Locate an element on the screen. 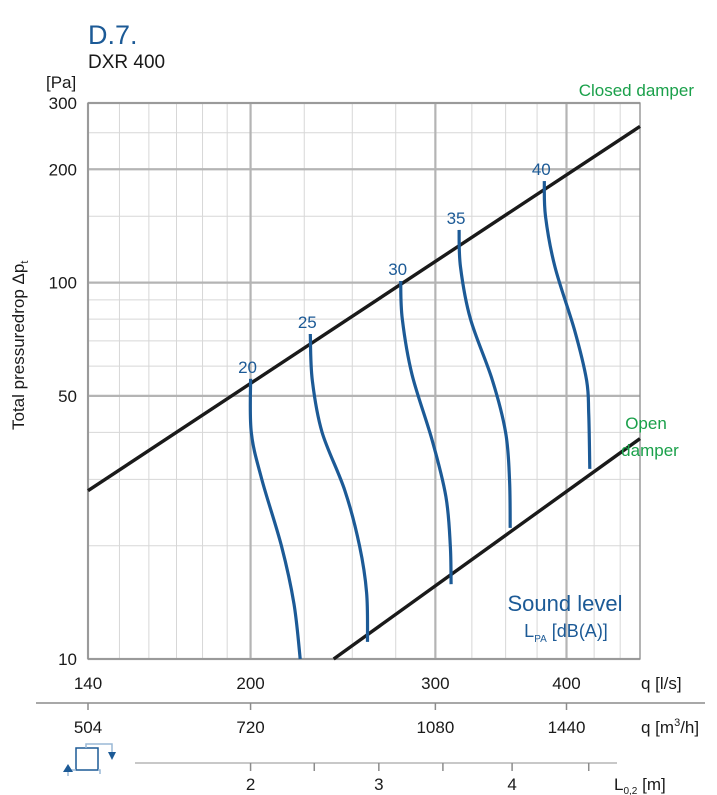 The image size is (717, 795). throw-axis-label: L0,2 [m] is located at coordinates (640, 785).